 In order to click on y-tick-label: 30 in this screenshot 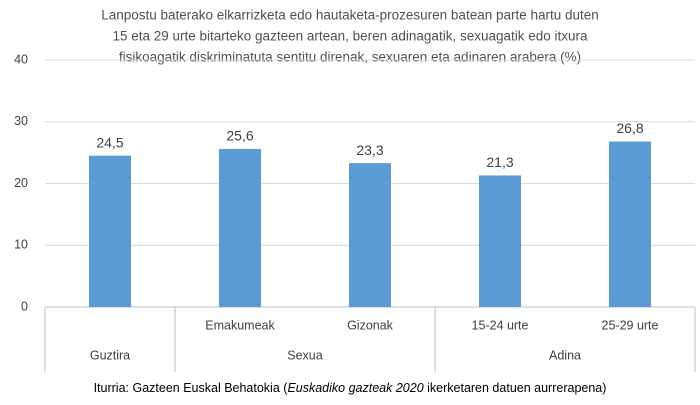, I will do `click(21, 121)`.